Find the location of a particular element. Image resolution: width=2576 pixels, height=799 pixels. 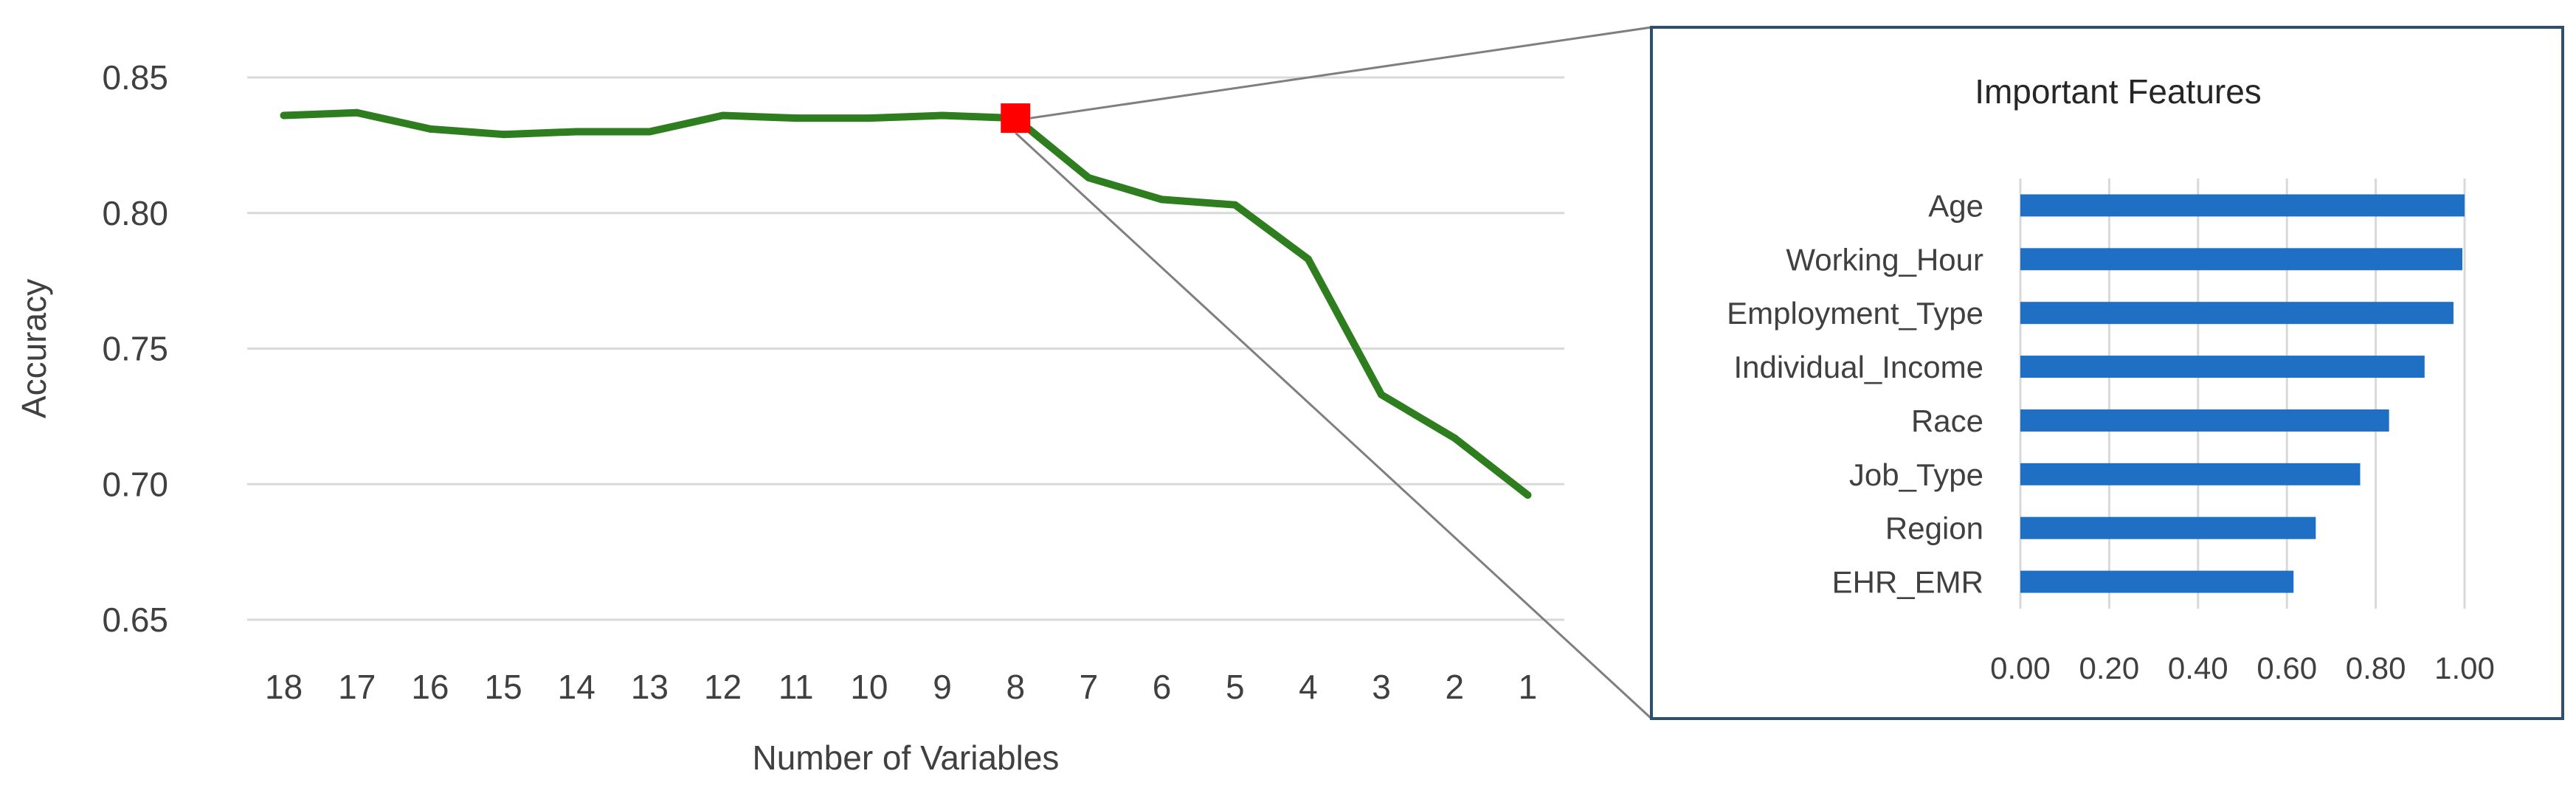

y-tick-label: 0.75 is located at coordinates (135, 349).